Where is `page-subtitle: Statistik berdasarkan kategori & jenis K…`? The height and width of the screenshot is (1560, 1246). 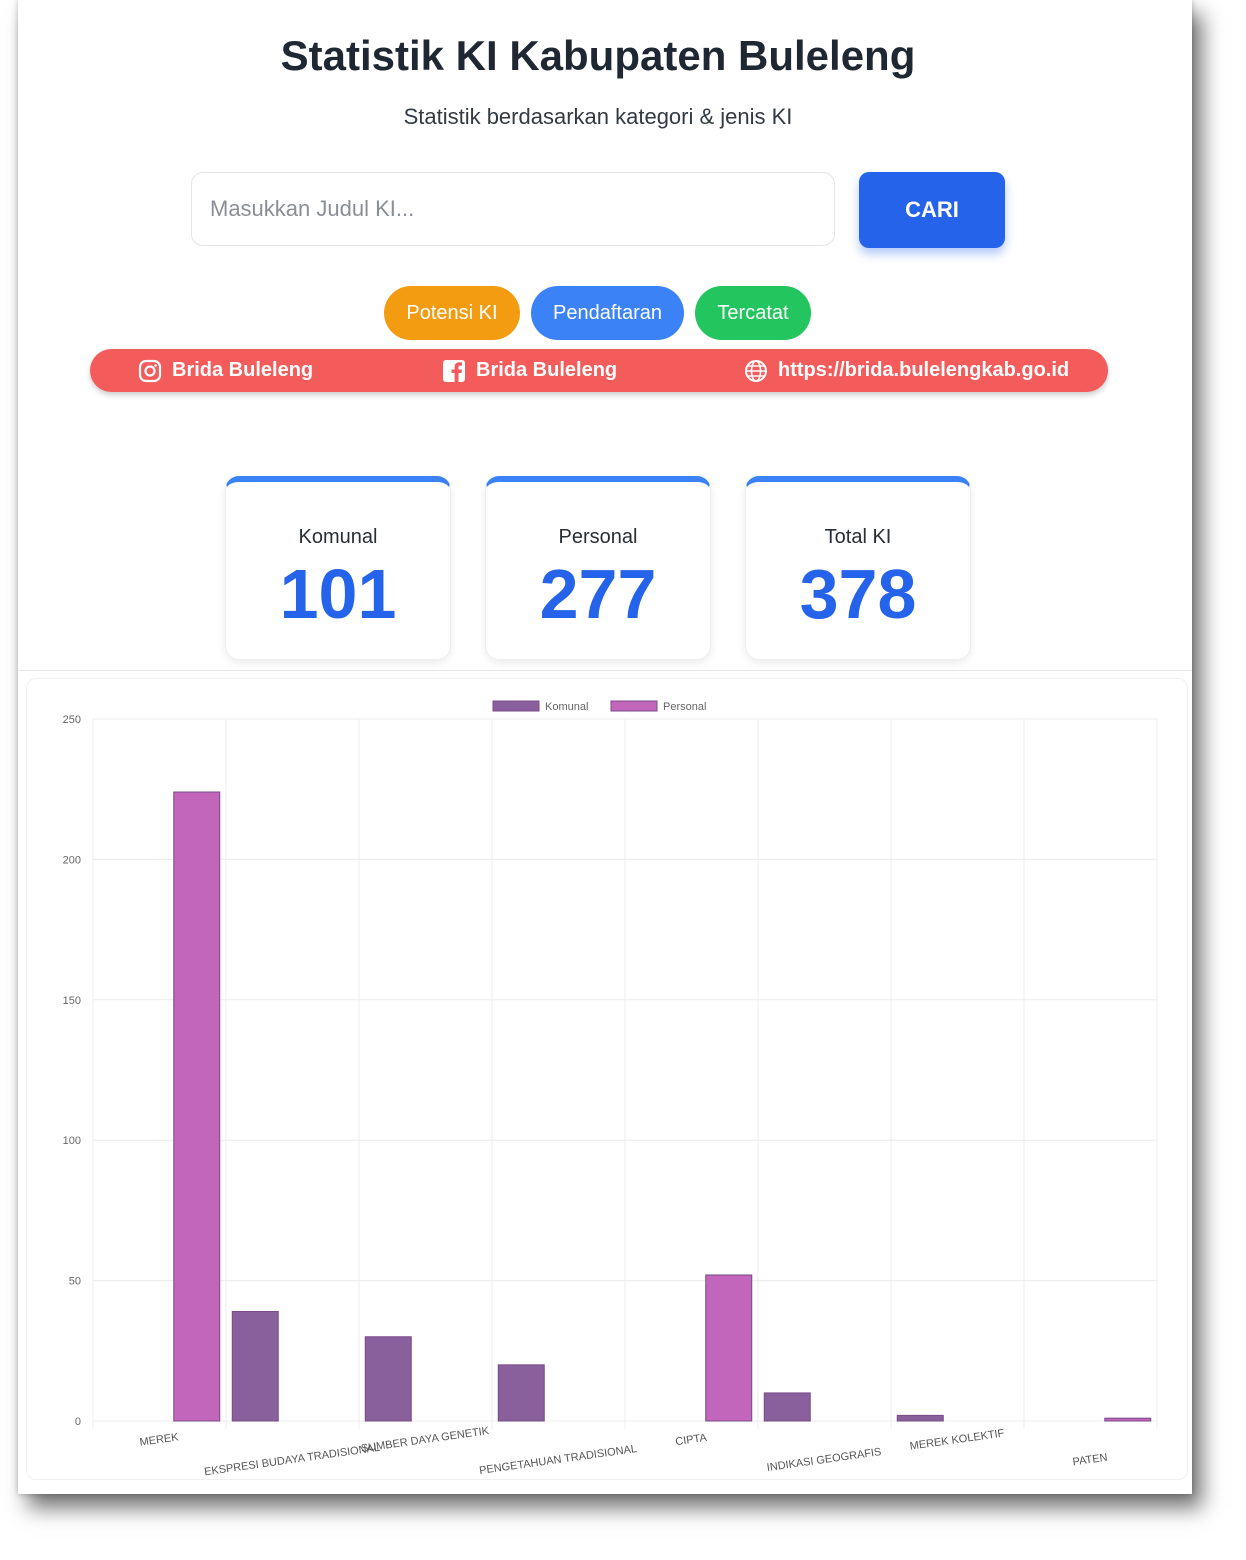
page-subtitle: Statistik berdasarkan kategori & jenis K… is located at coordinates (598, 116).